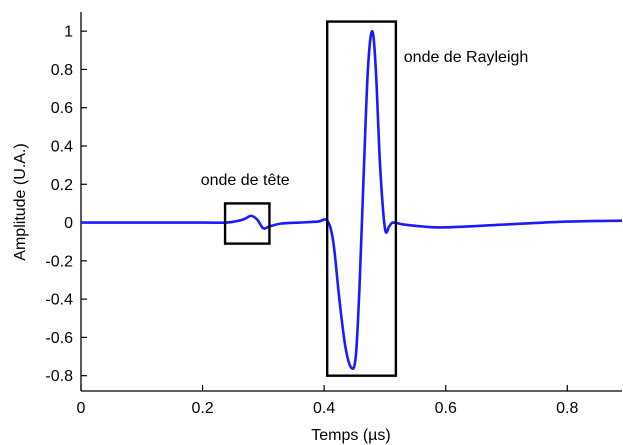  I want to click on onde-de-tete-box, so click(247, 223).